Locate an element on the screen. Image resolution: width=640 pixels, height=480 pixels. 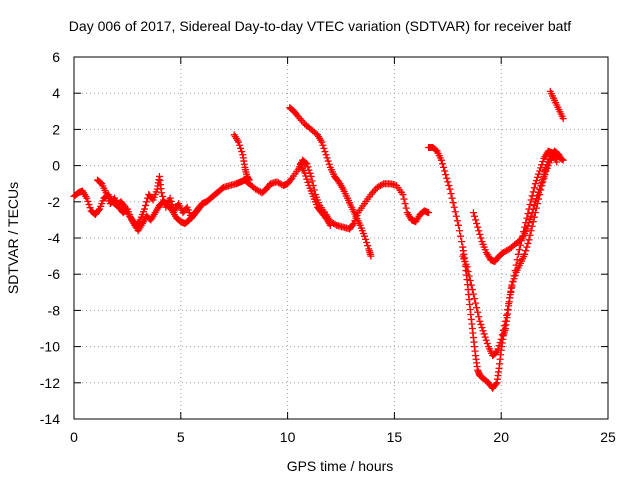
y-tick-label: -8 is located at coordinates (54, 310).